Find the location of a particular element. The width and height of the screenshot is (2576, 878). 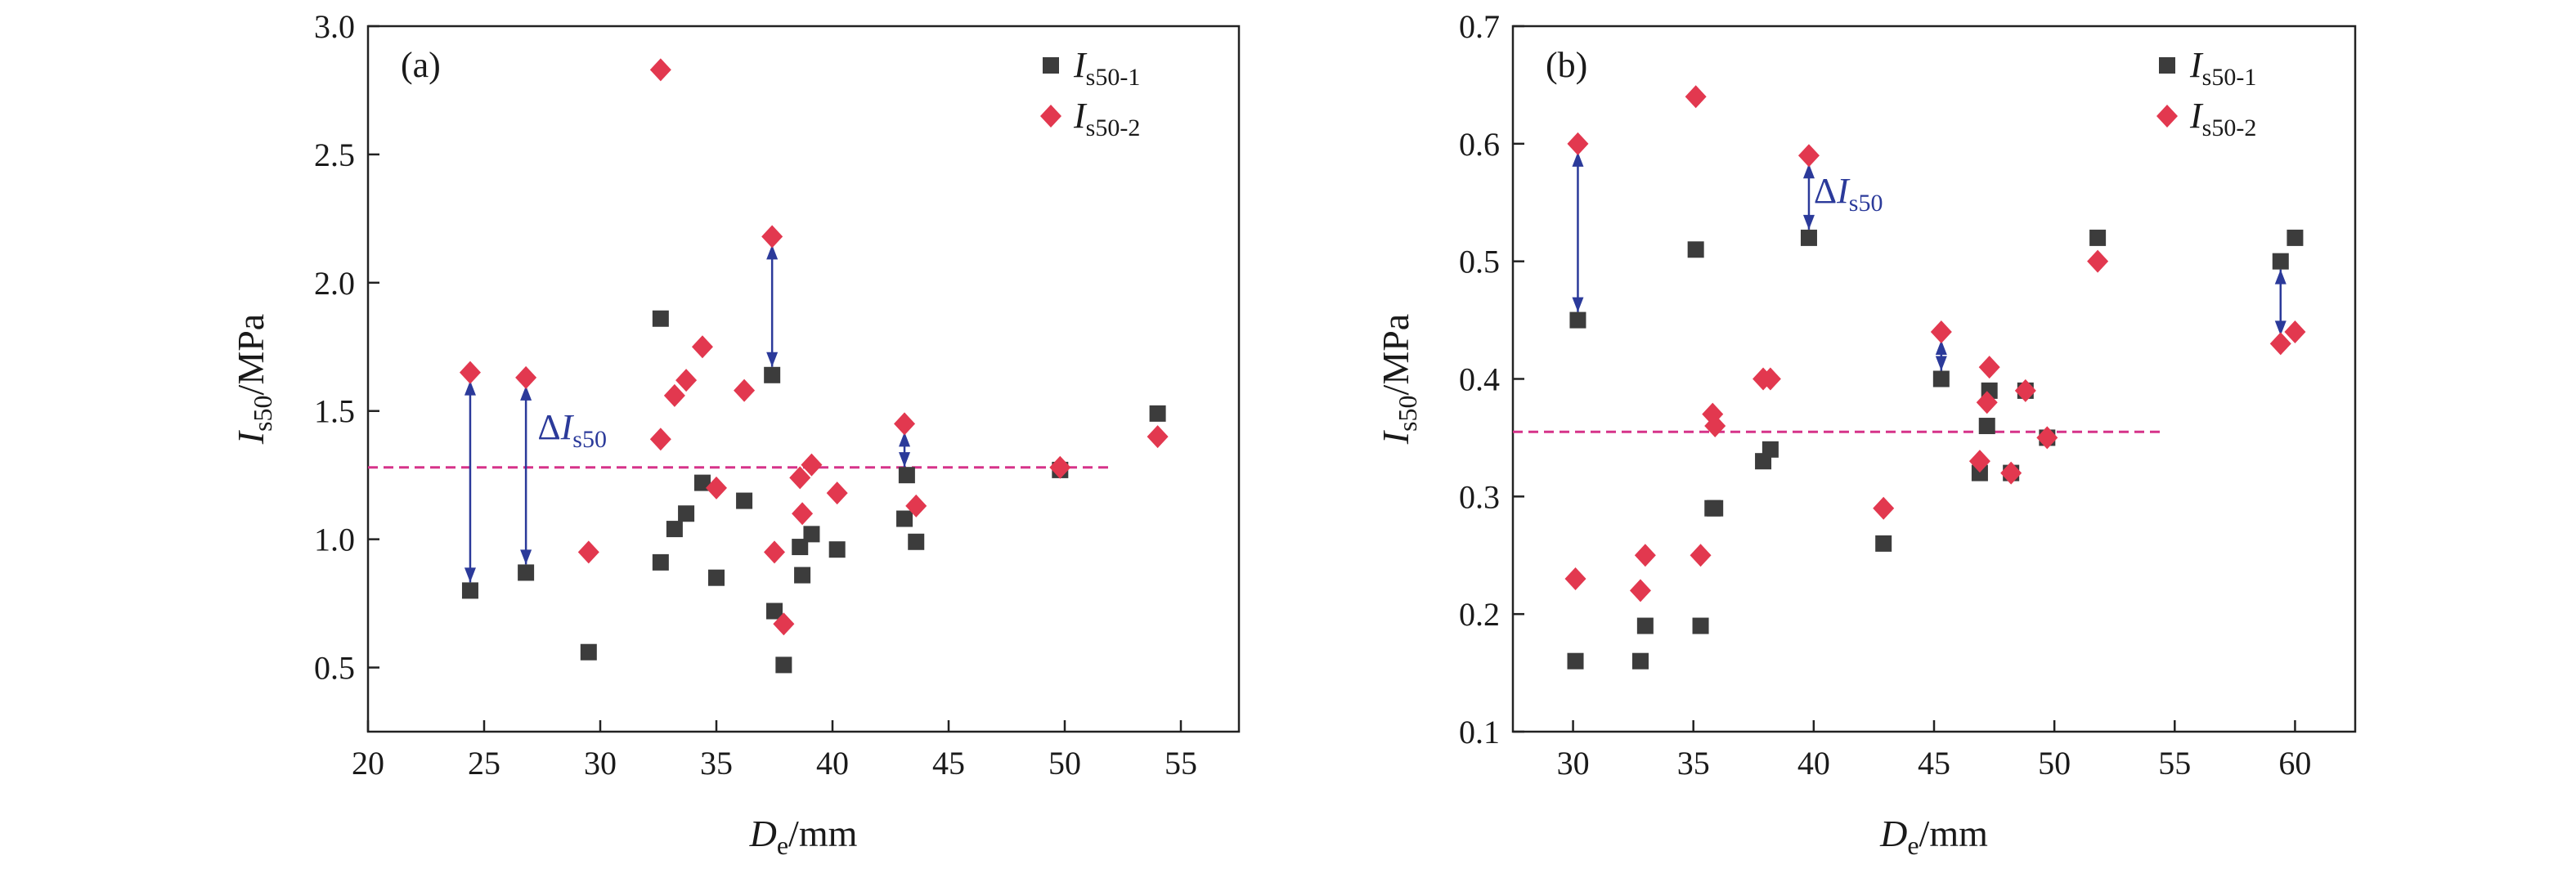

y-tick-label: 0.3 is located at coordinates (1480, 496).